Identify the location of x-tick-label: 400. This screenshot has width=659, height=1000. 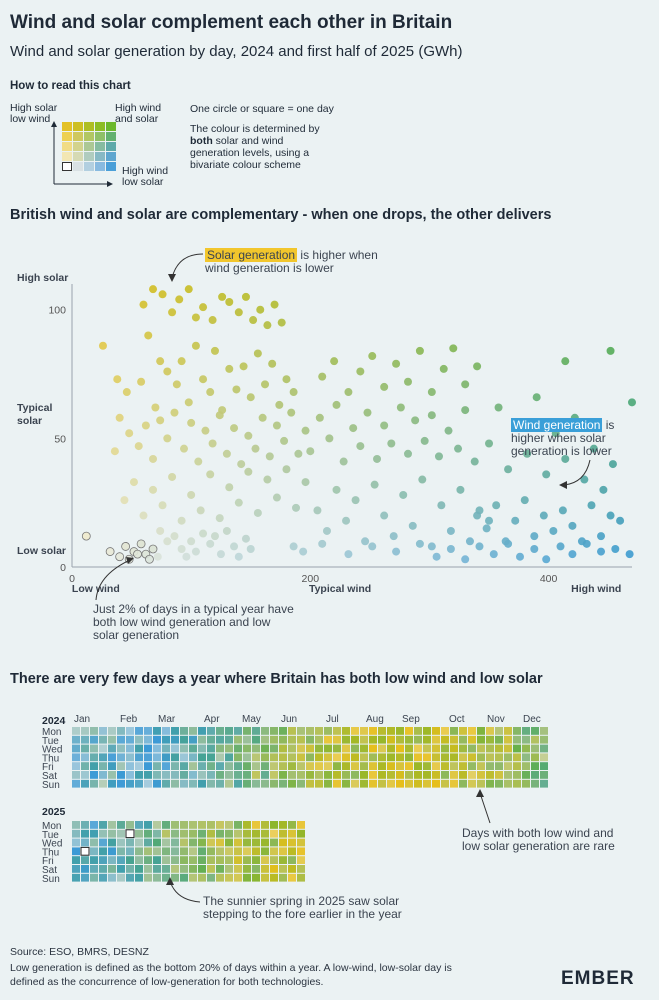
(549, 579).